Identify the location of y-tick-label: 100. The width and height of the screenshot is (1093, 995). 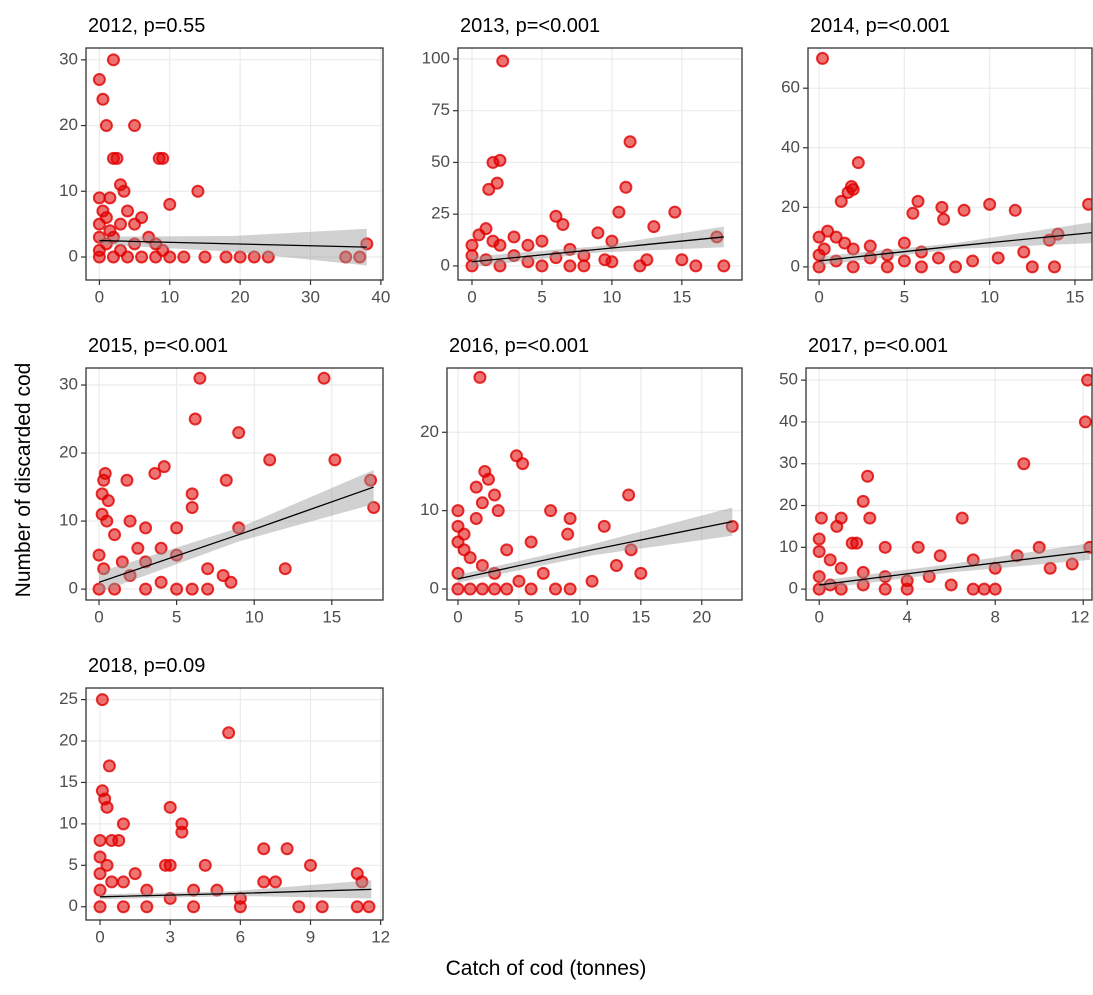
(436, 57).